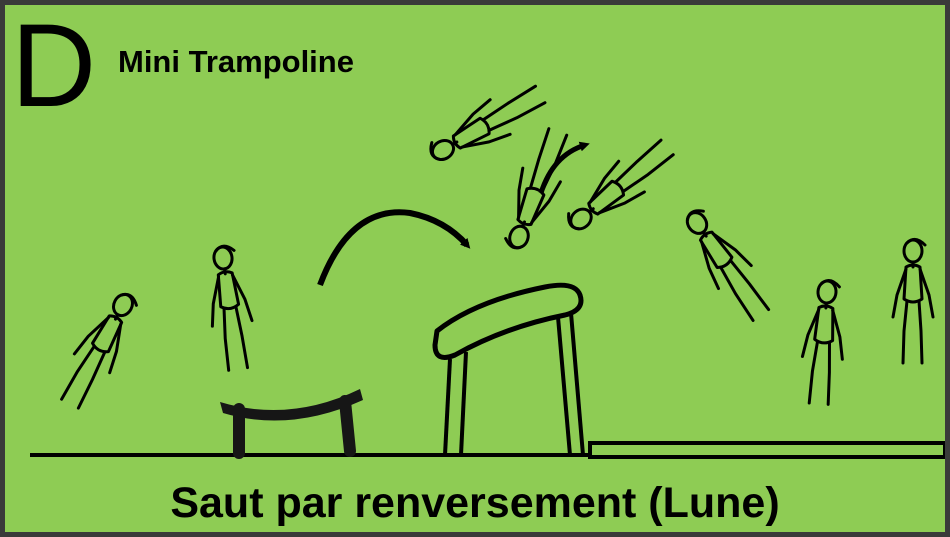 This screenshot has width=950, height=537. I want to click on apparatus-title: Mini Trampoline, so click(236, 61).